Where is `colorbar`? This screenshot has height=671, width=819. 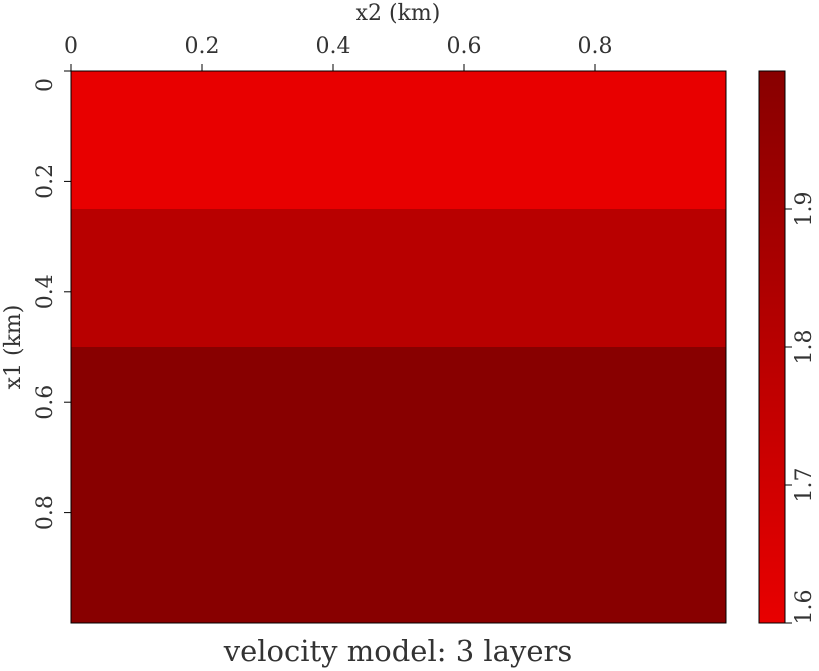 colorbar is located at coordinates (772, 347).